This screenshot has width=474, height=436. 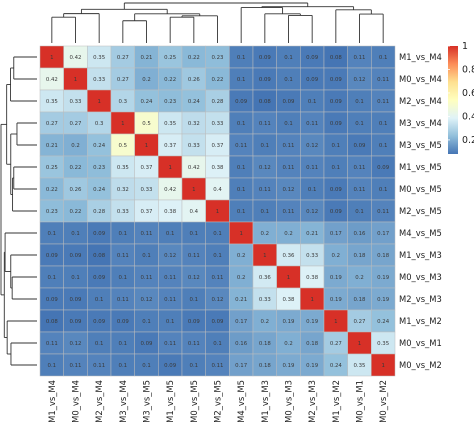 What do you see at coordinates (289, 401) in the screenshot?
I see `column-label-m0-vs-m3: M0_vs_M3` at bounding box center [289, 401].